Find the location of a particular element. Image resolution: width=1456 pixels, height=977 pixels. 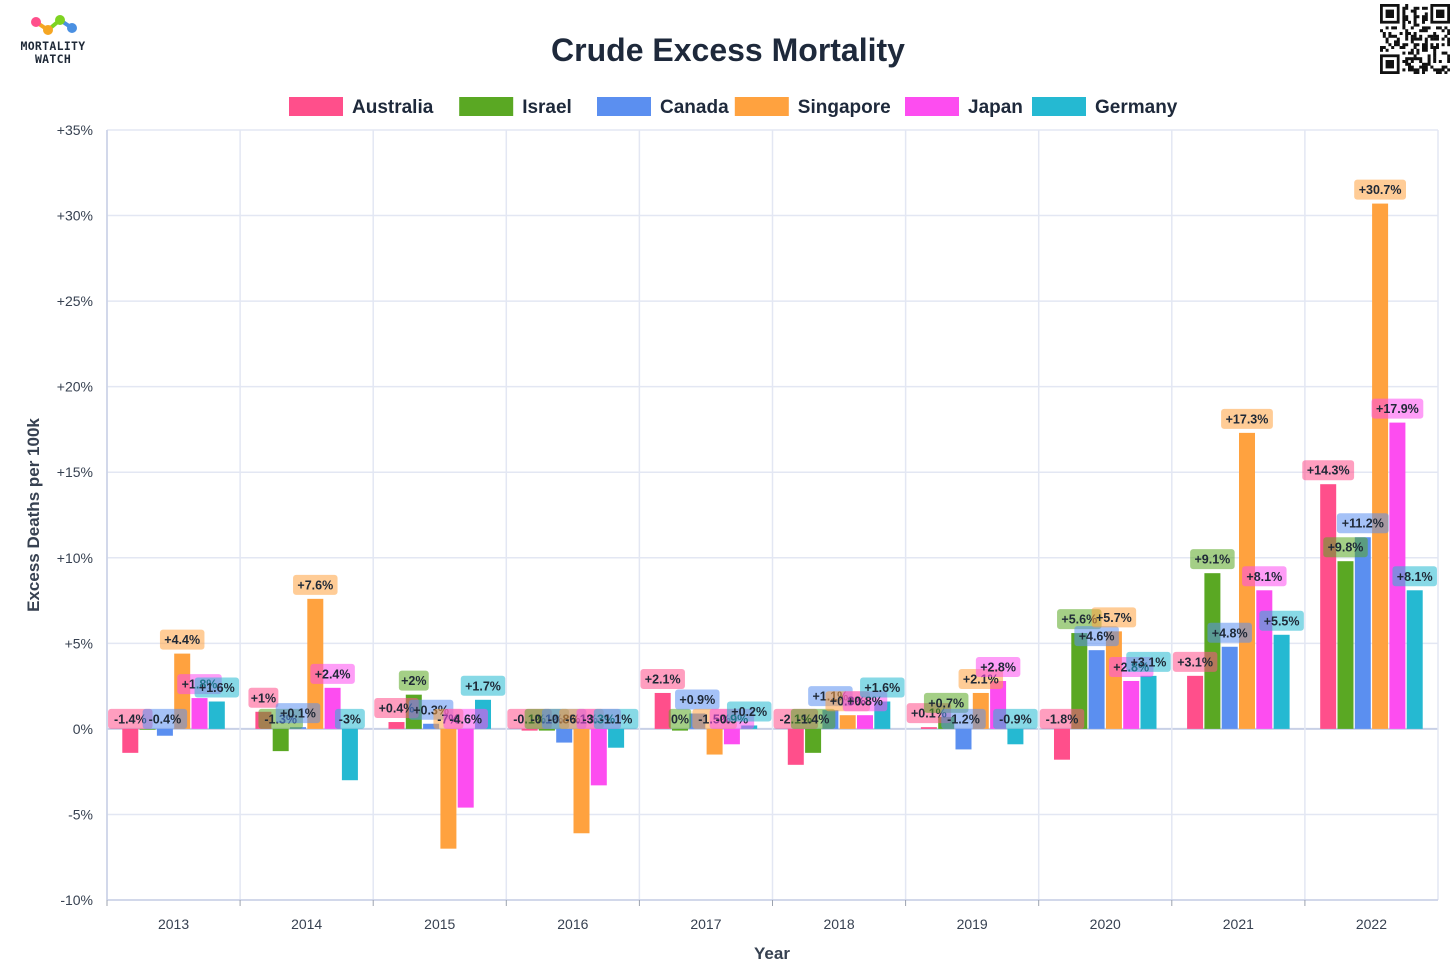

data-label: +0.4% is located at coordinates (397, 709).